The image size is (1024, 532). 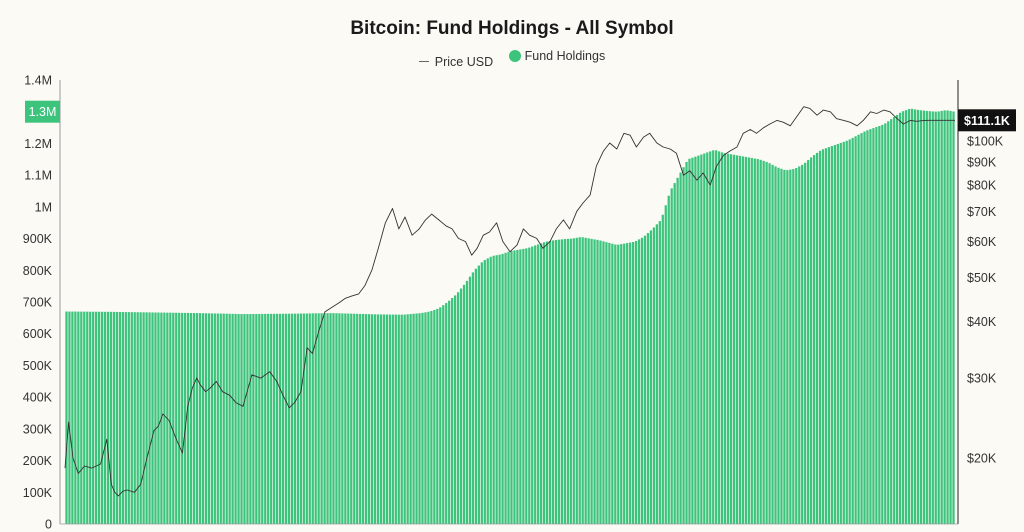 I want to click on left-tick-label: 200K, so click(x=38, y=461).